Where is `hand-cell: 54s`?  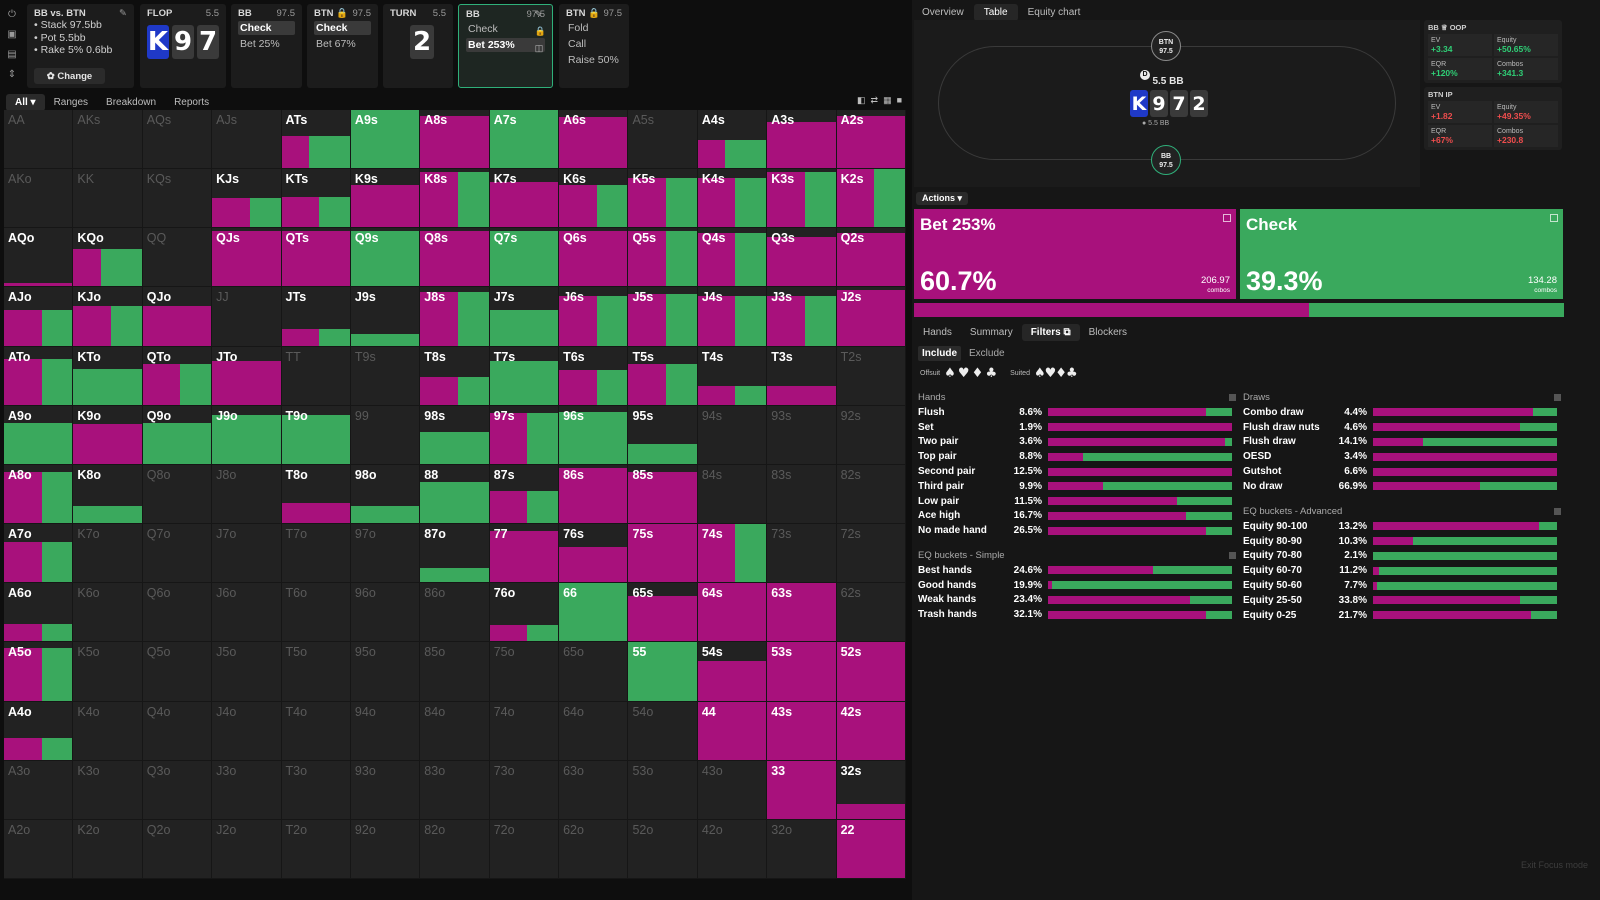 hand-cell: 54s is located at coordinates (732, 672).